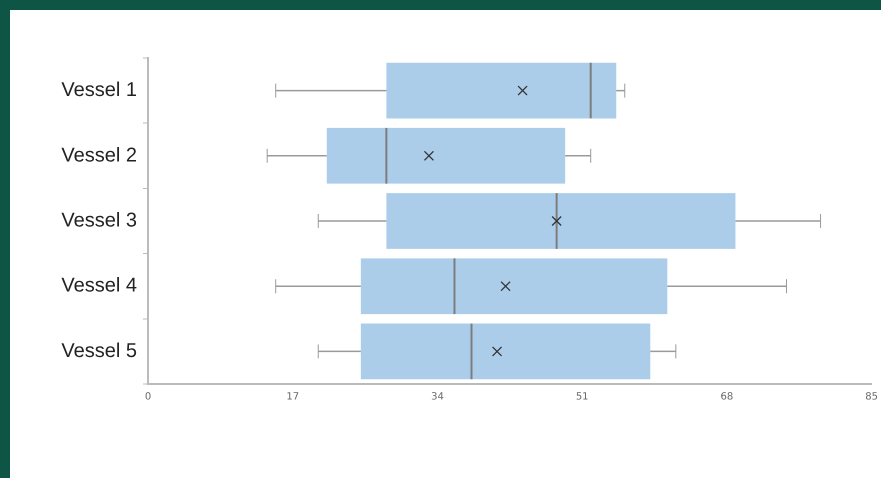 This screenshot has width=881, height=478. Describe the element at coordinates (148, 397) in the screenshot. I see `x-tick-label: 0` at that location.